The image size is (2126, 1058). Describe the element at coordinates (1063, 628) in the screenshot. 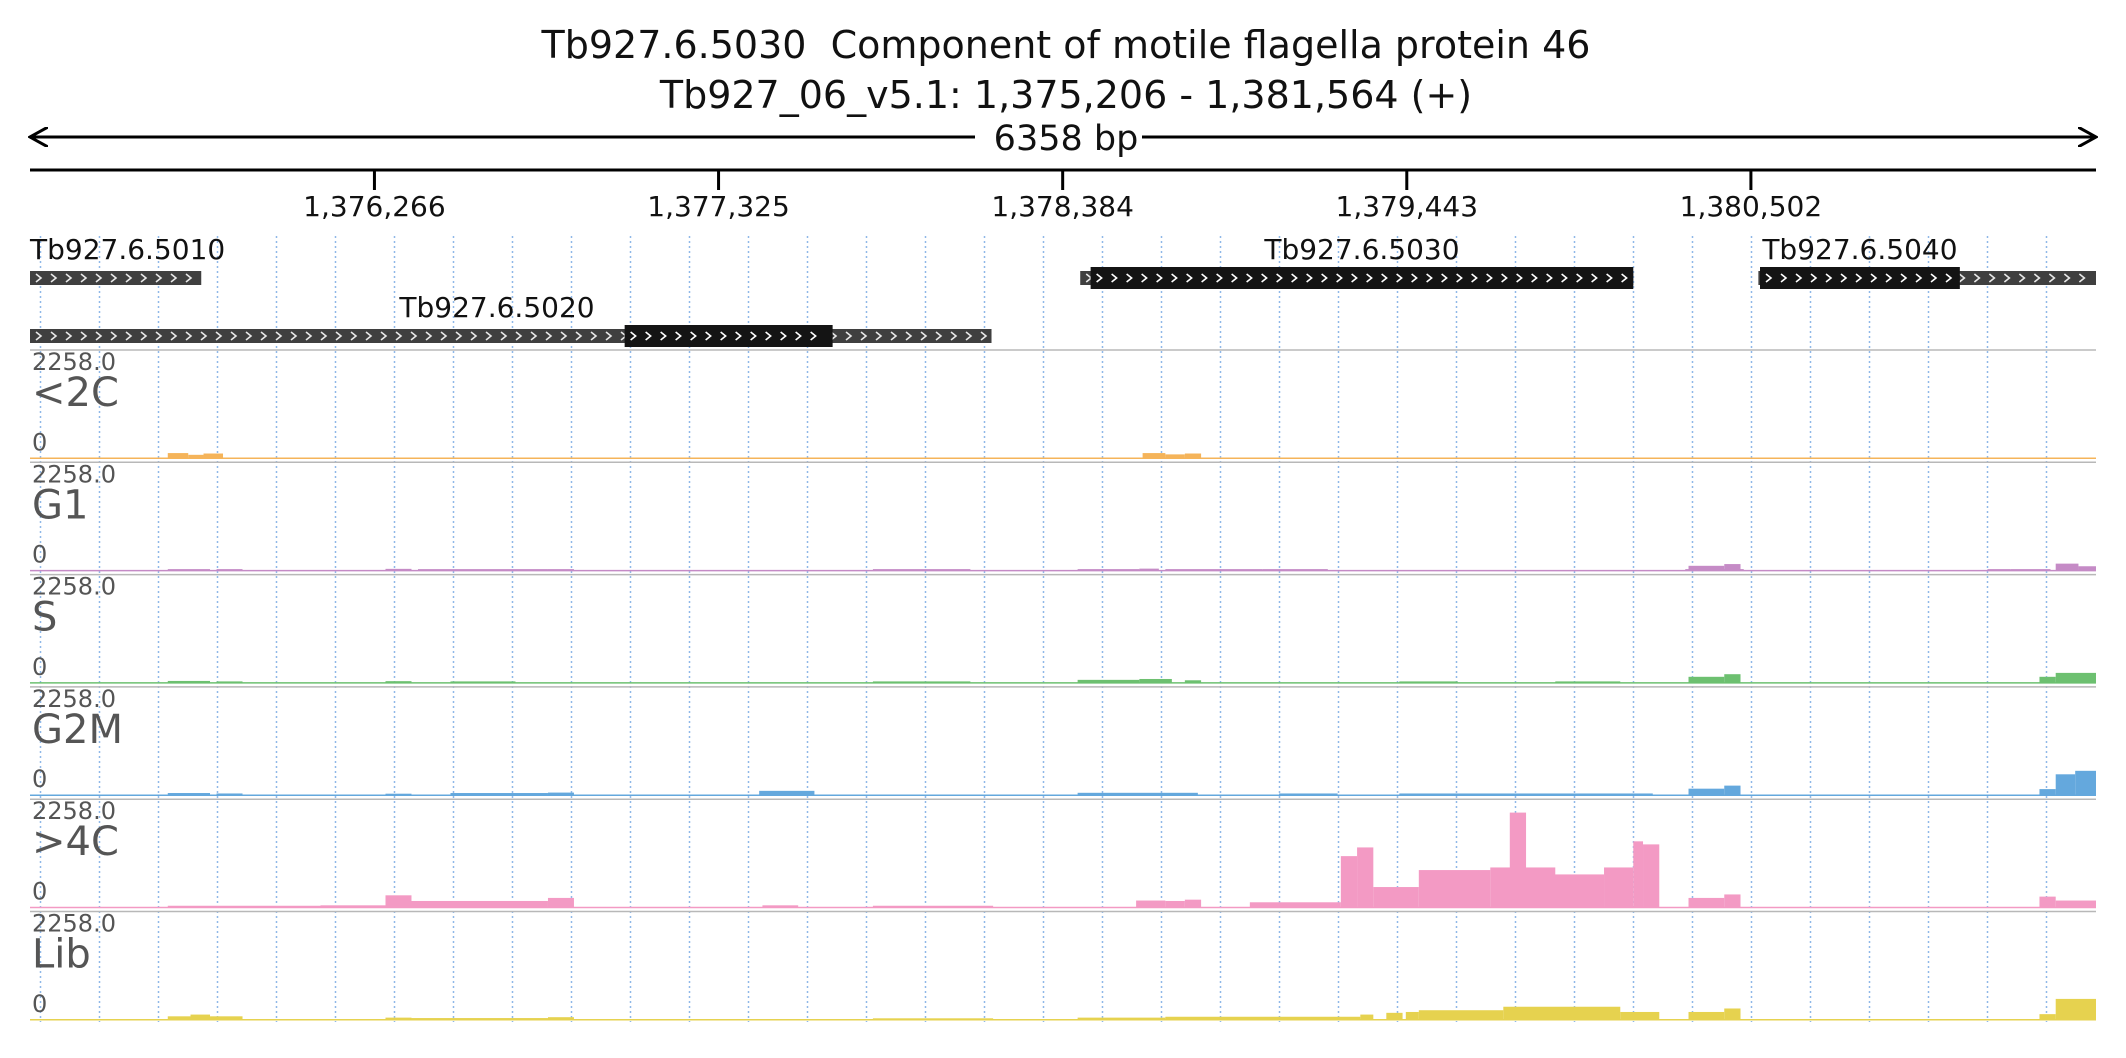

I see `coverage-track: 2258.0S 0` at that location.